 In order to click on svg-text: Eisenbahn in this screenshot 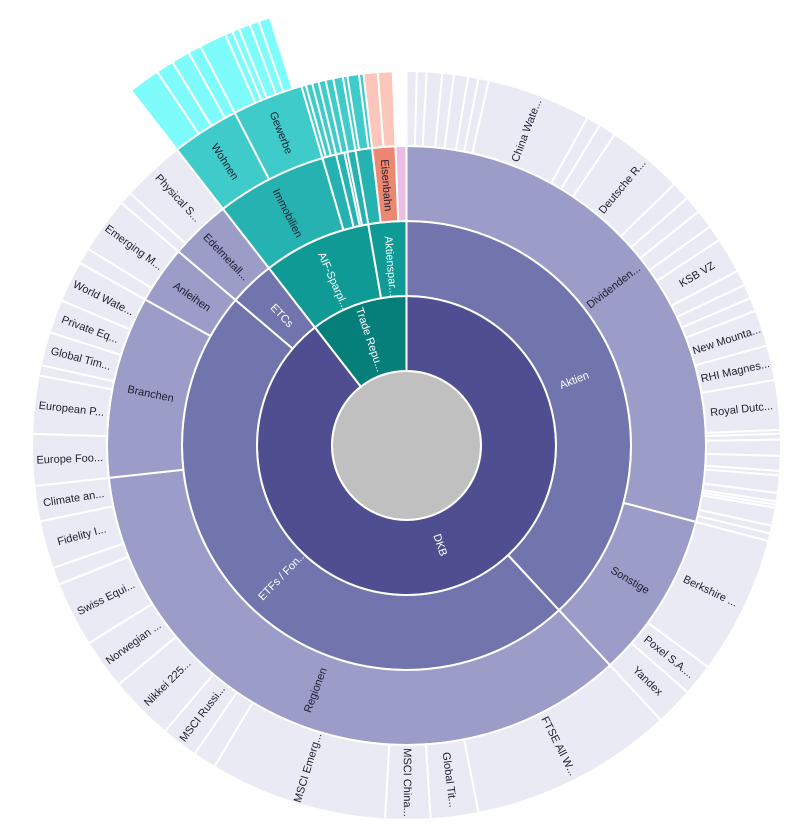, I will do `click(386, 185)`.